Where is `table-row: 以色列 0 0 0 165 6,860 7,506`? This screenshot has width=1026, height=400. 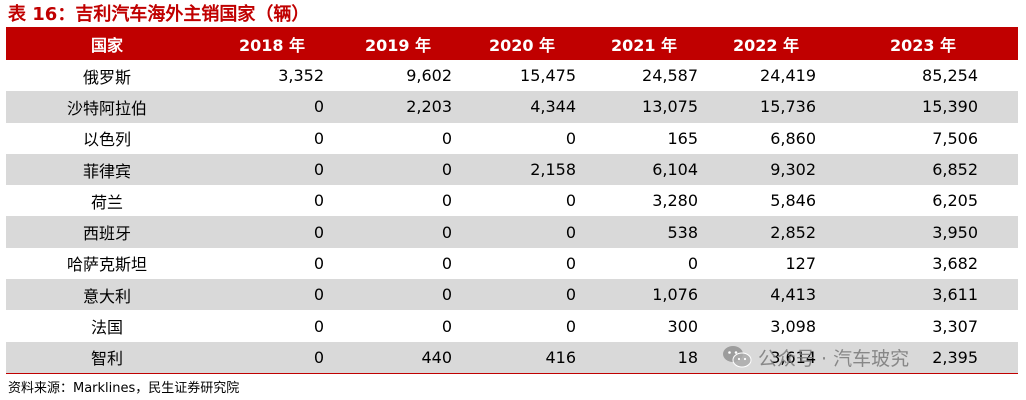
table-row: 以色列 0 0 0 165 6,860 7,506 is located at coordinates (512, 138).